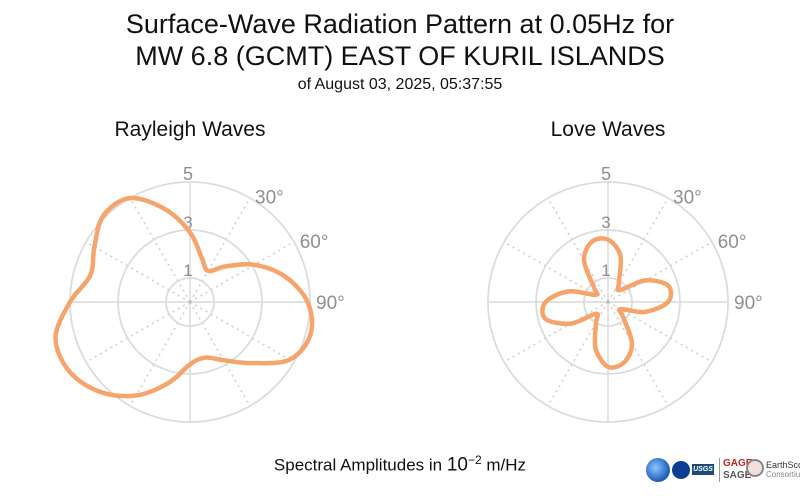 The image size is (800, 496). Describe the element at coordinates (187, 270) in the screenshot. I see `rayleigh-rtick-label: 1` at that location.